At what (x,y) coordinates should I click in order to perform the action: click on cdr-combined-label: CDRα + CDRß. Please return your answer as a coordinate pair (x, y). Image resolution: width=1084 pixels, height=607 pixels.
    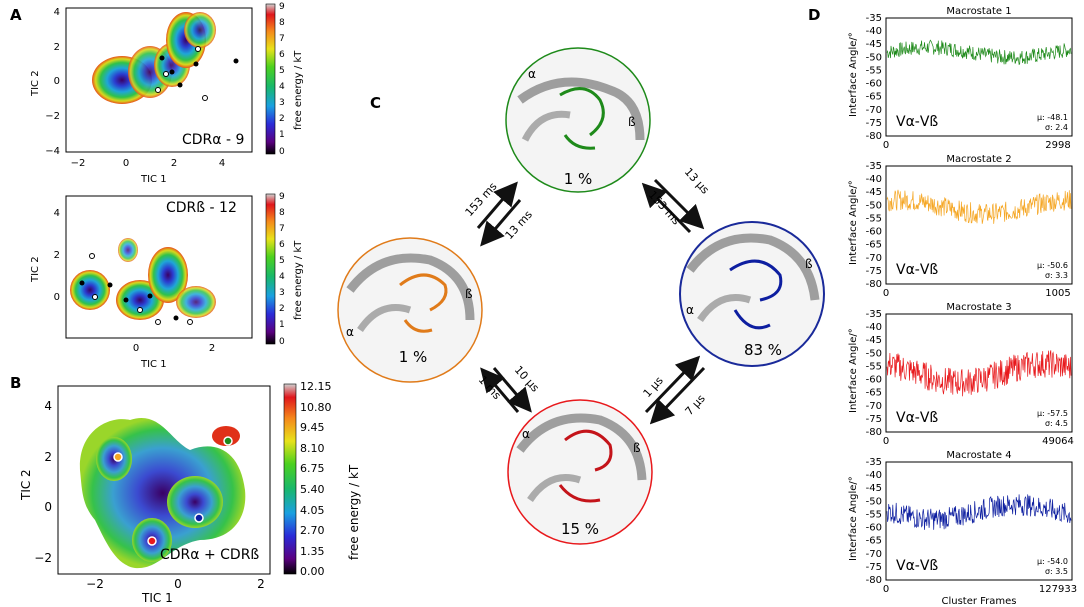
    Looking at the image, I should click on (209, 555).